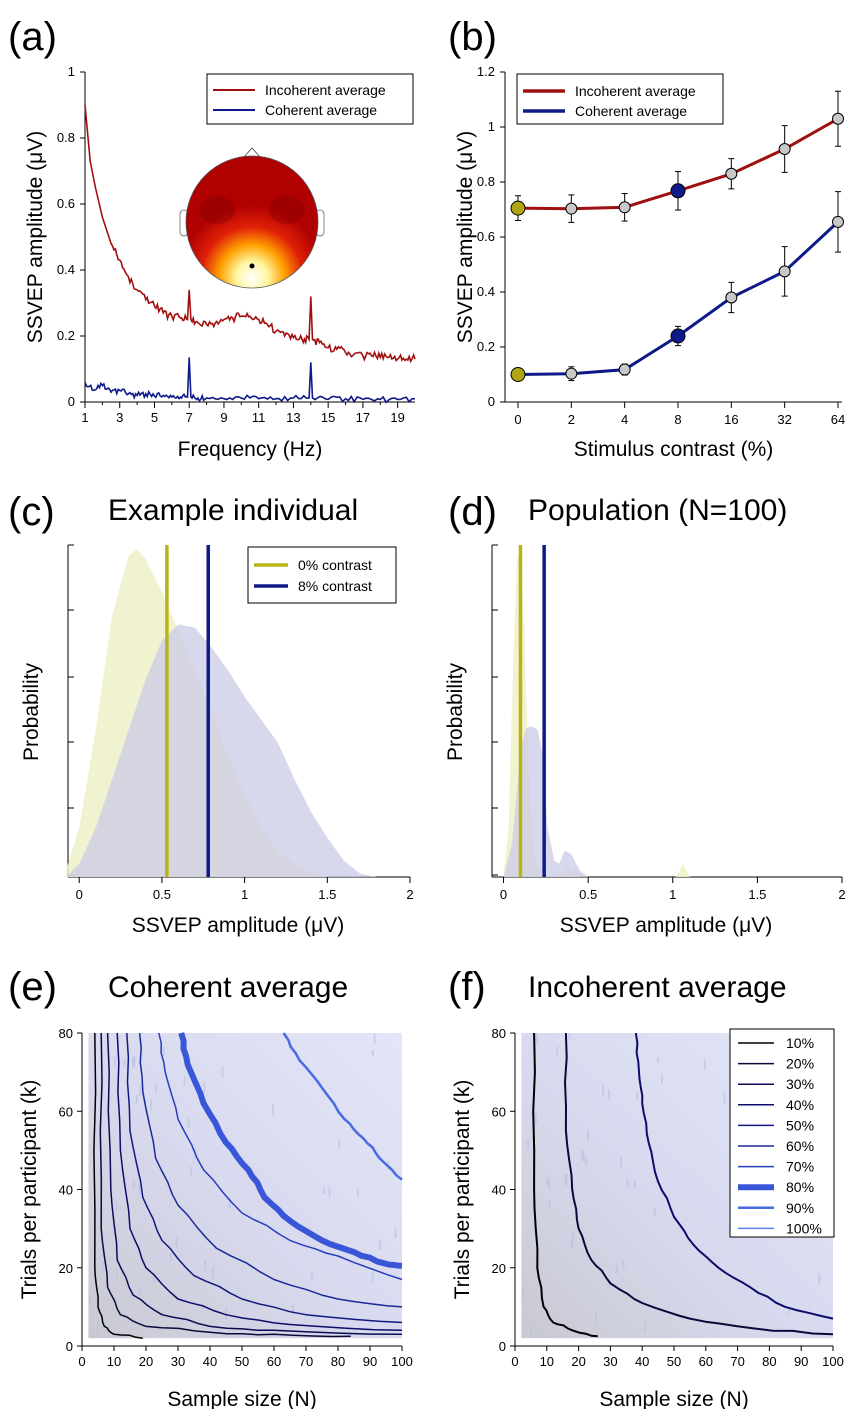 Image resolution: width=849 pixels, height=1409 pixels. I want to click on e-heatmap-bg, so click(245, 1186).